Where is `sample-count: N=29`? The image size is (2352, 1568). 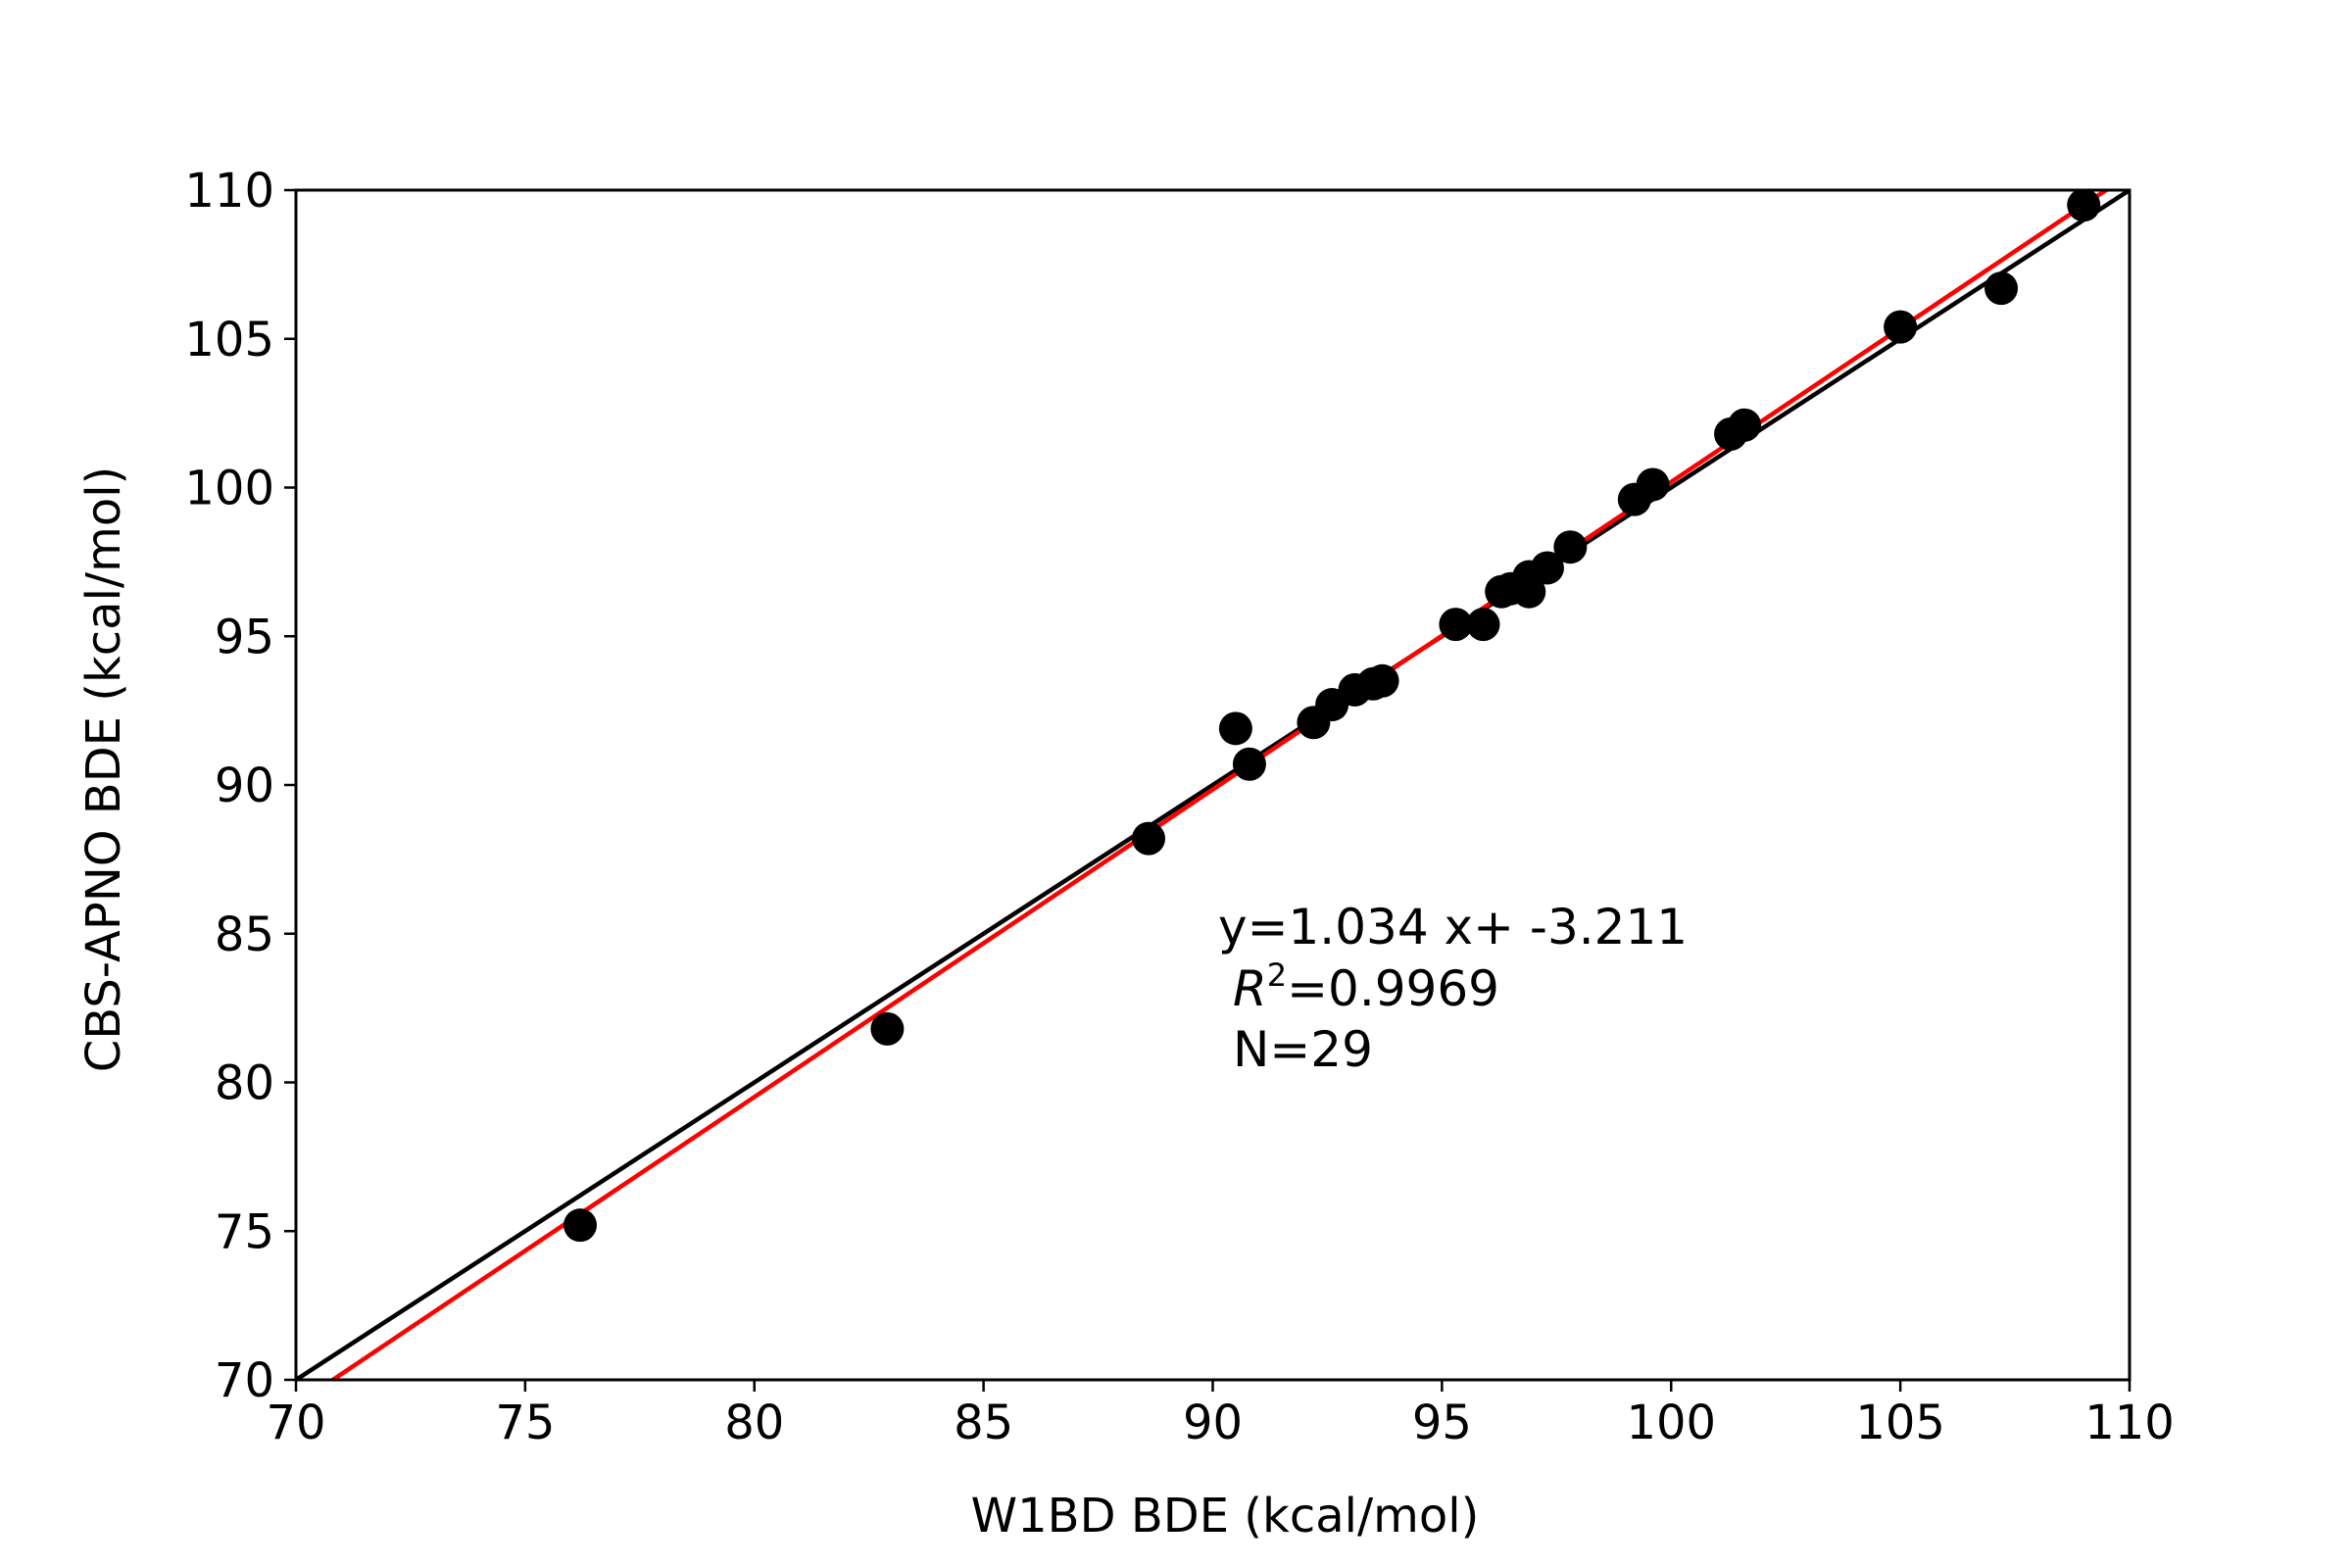 sample-count: N=29 is located at coordinates (1303, 1049).